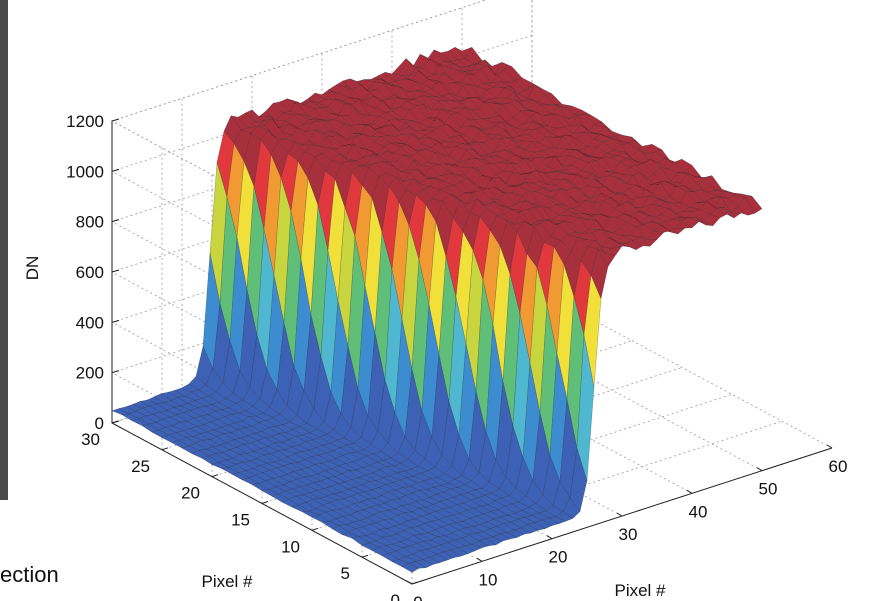  Describe the element at coordinates (640, 590) in the screenshot. I see `x-axis-label: Pixel #` at that location.